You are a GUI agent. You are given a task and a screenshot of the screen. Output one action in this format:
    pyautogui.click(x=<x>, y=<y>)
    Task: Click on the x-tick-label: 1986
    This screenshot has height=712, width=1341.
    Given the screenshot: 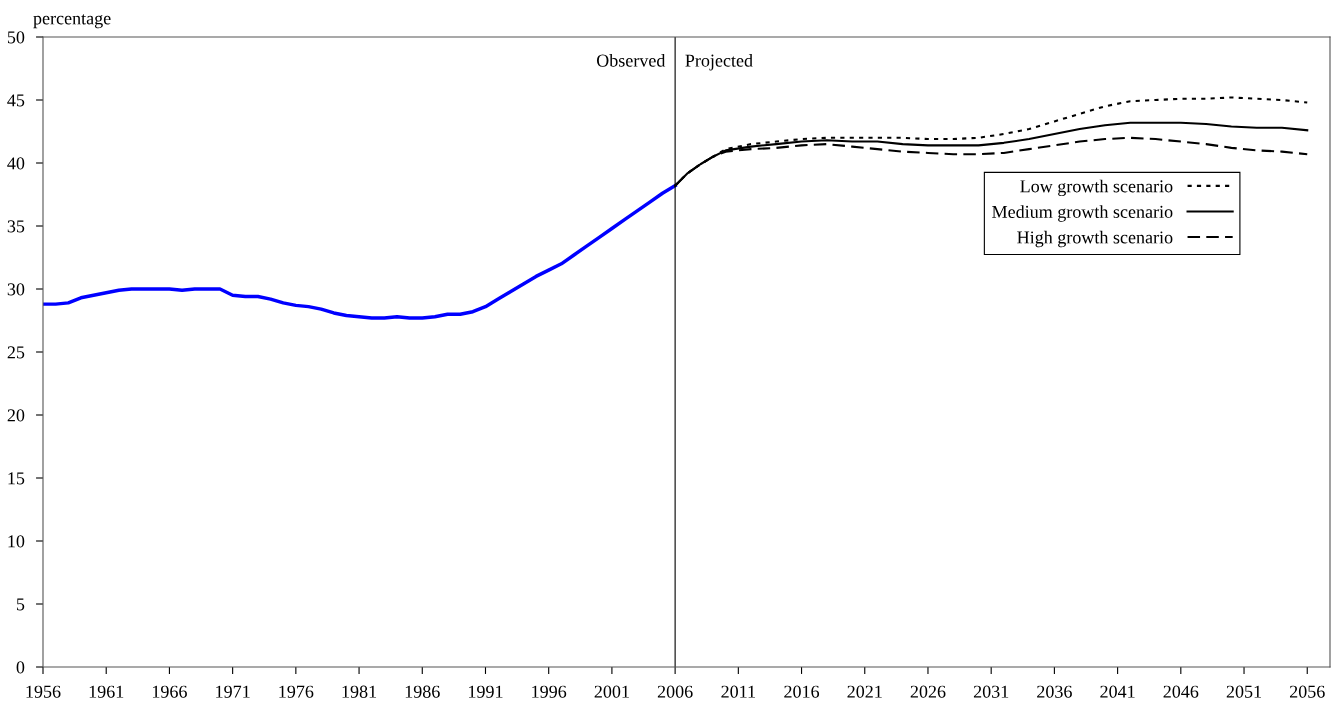 What is the action you would take?
    pyautogui.click(x=422, y=691)
    